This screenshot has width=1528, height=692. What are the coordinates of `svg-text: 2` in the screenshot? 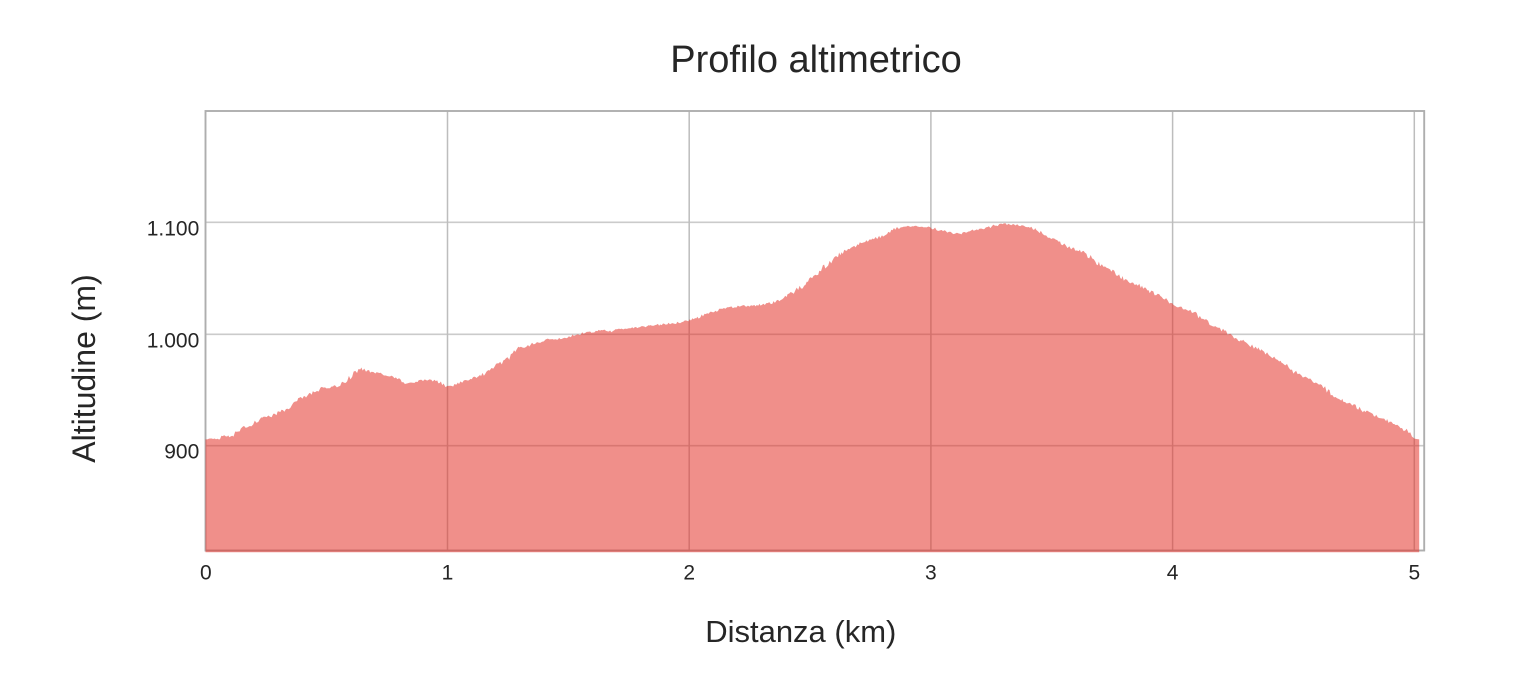 It's located at (689, 573).